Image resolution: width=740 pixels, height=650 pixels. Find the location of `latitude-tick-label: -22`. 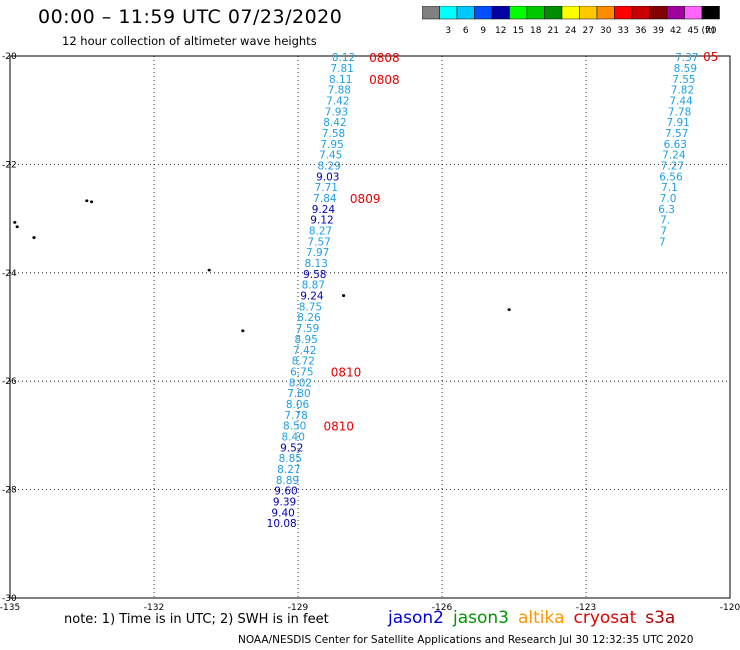

latitude-tick-label: -22 is located at coordinates (9, 165).